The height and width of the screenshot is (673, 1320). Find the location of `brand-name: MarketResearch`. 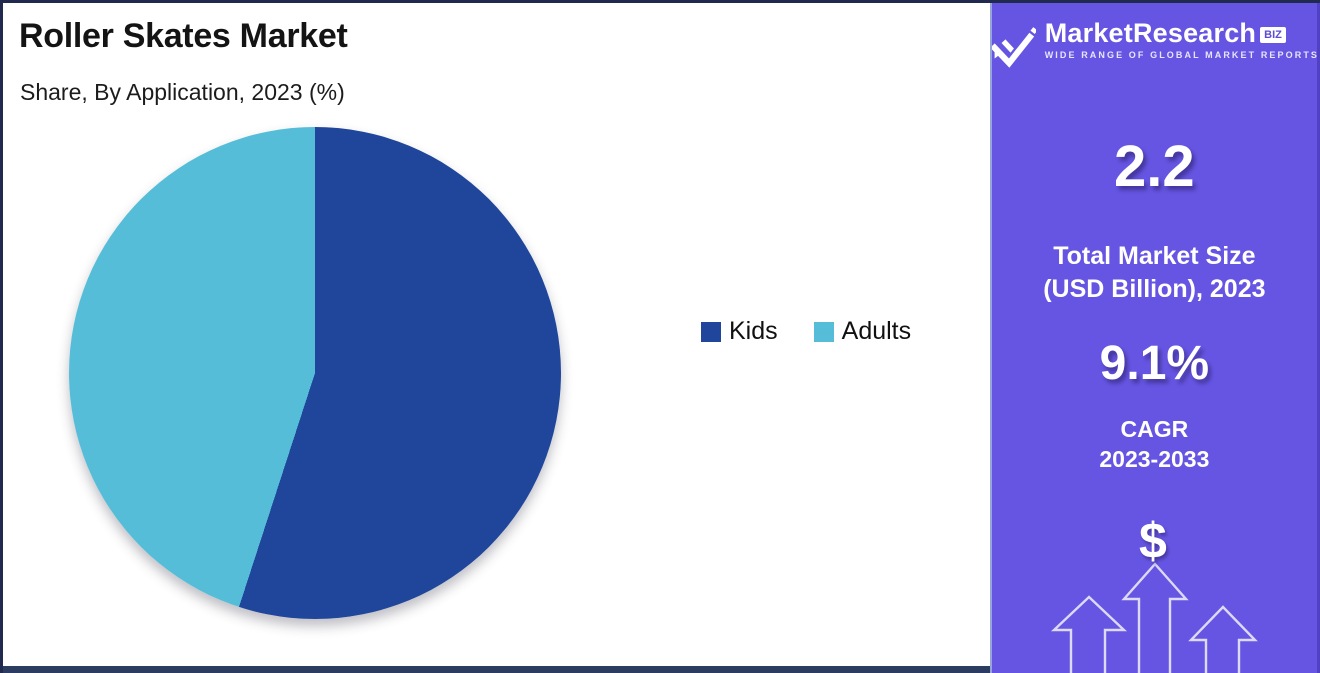

brand-name: MarketResearch is located at coordinates (1150, 33).